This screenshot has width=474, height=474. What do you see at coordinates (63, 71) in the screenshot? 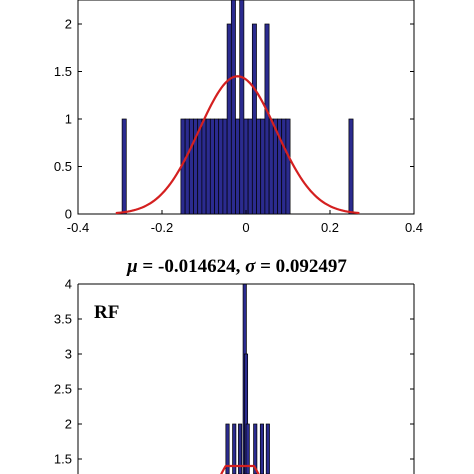
I see `top-y-tick-label: 1.5` at bounding box center [63, 71].